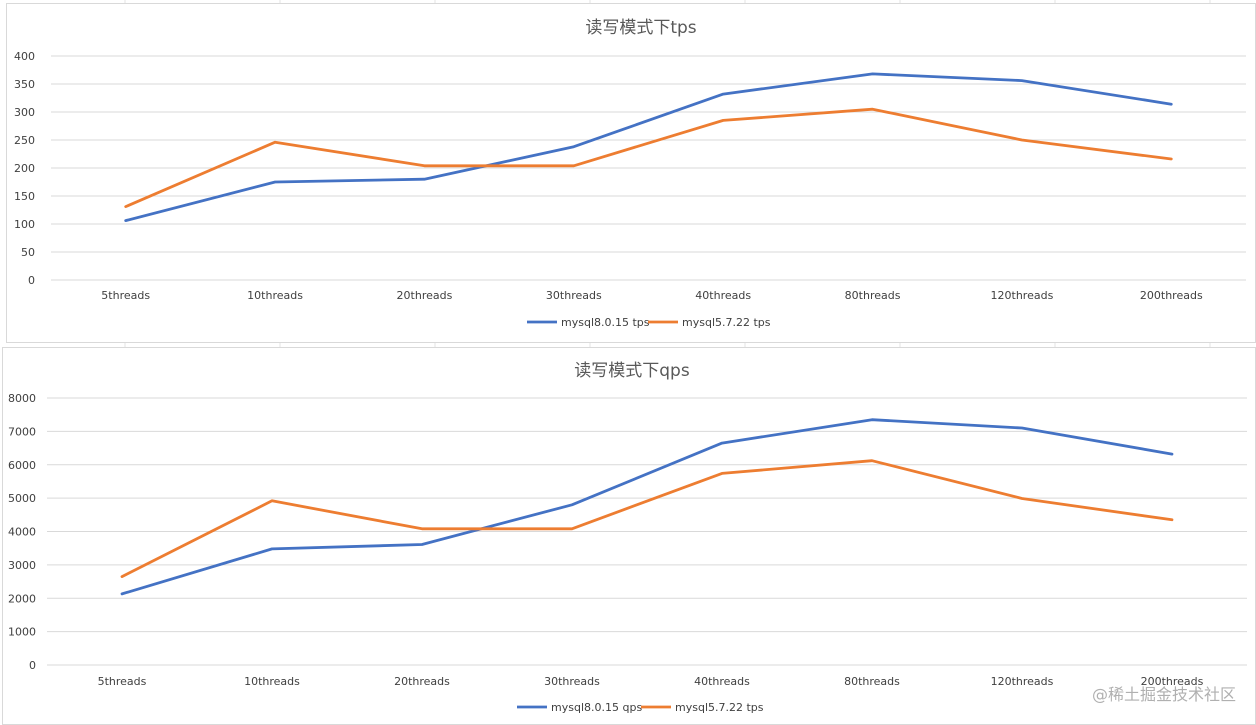 This screenshot has width=1256, height=725. What do you see at coordinates (872, 681) in the screenshot?
I see `qps-x-tick-label: 80threads` at bounding box center [872, 681].